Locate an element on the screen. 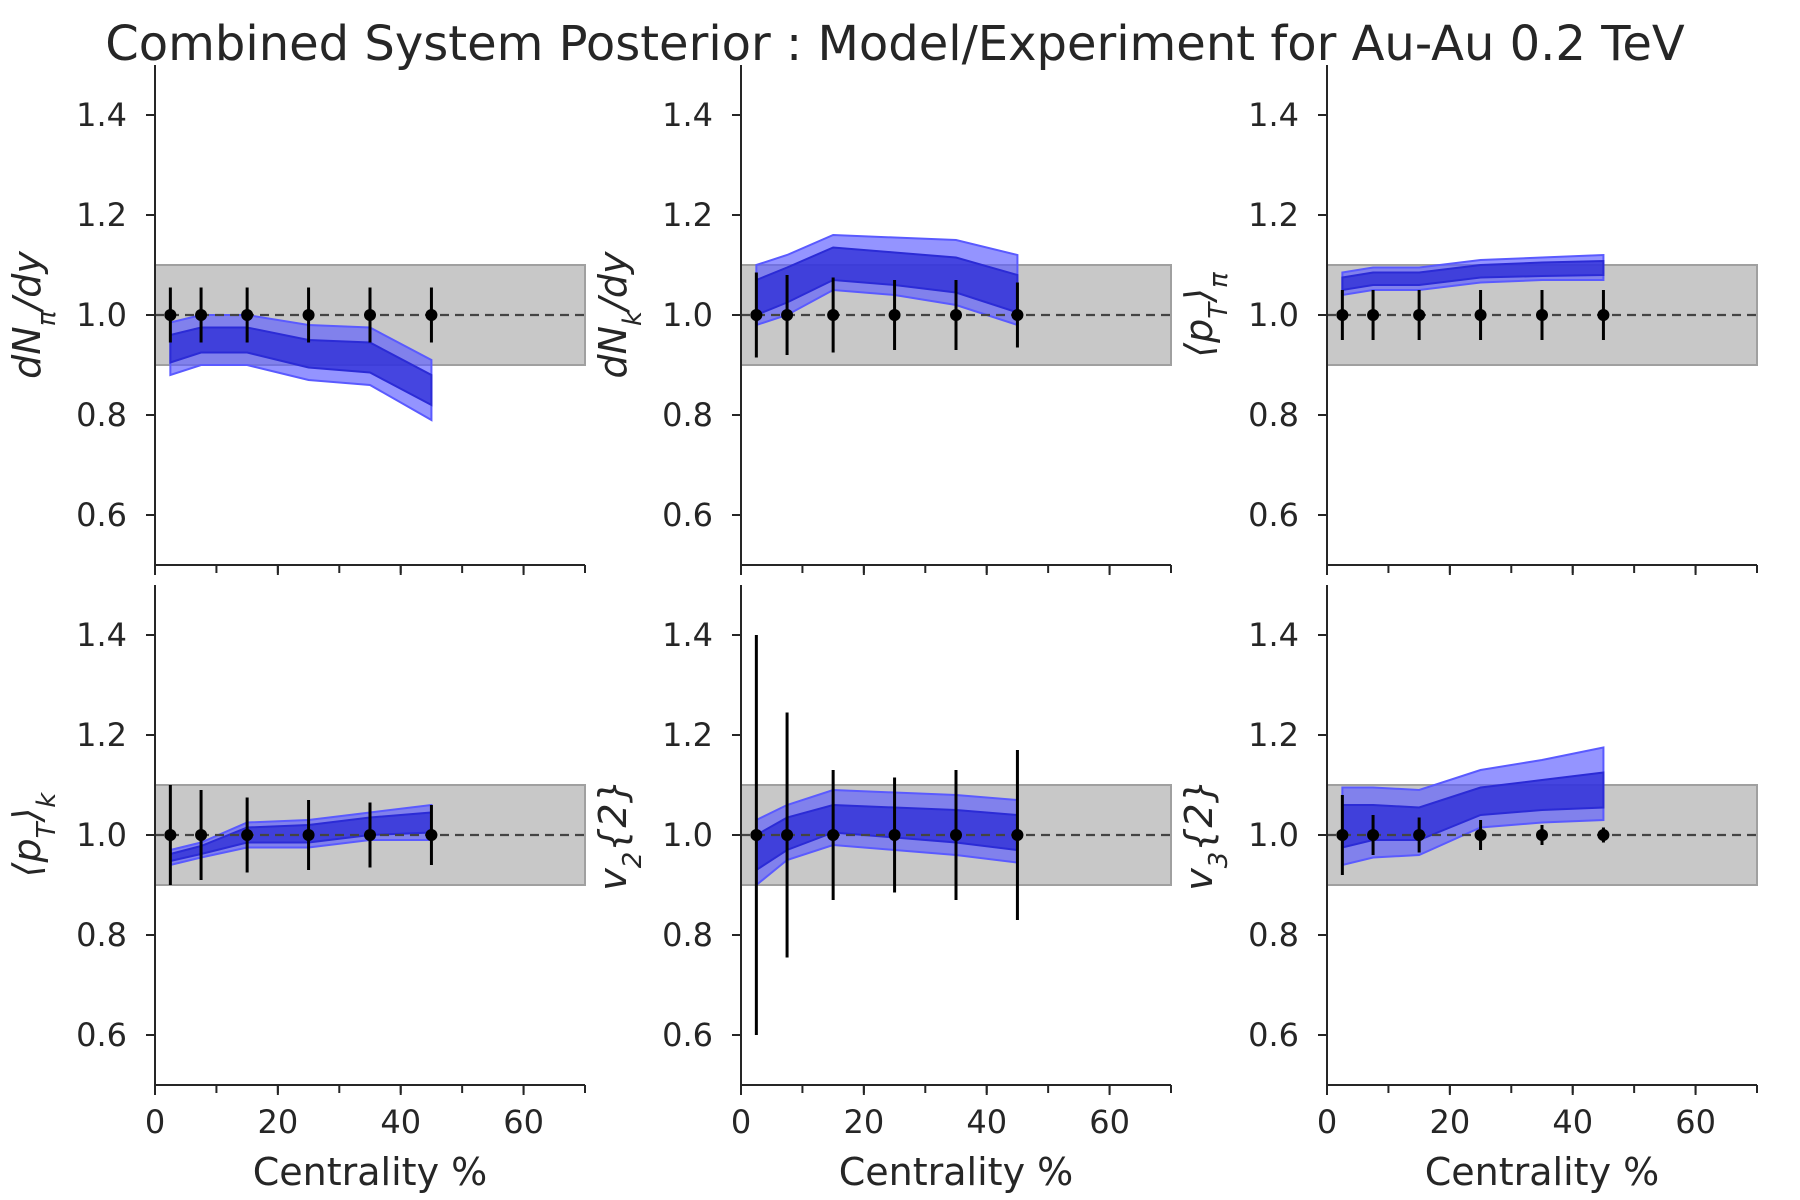  panel-3: 0.6 0.8 1.0 1.2 1.4 ⟨pT⟩π is located at coordinates (1467, 320).